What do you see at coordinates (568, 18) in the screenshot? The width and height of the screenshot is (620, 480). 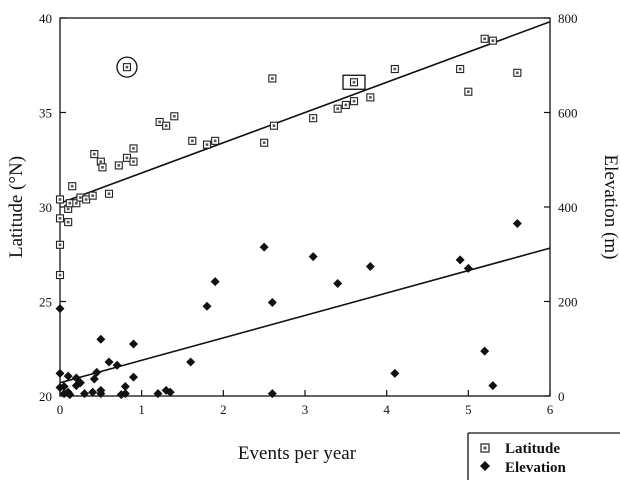 I see `y-right-tick-label-4: 800` at bounding box center [568, 18].